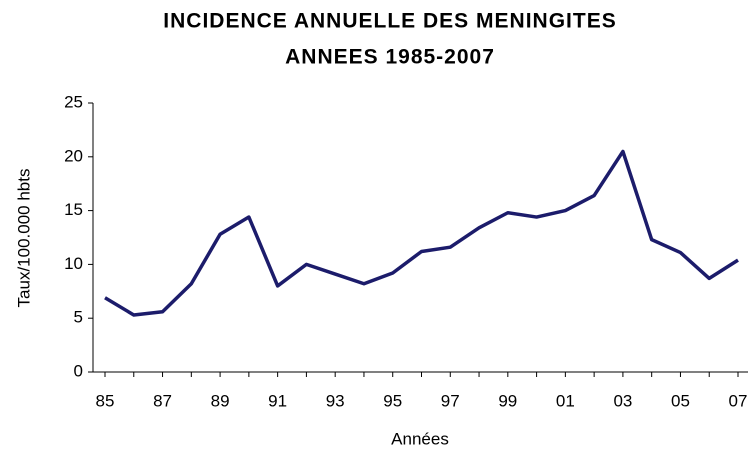 This screenshot has width=753, height=454. Describe the element at coordinates (162, 400) in the screenshot. I see `x-tick-label: 87` at that location.